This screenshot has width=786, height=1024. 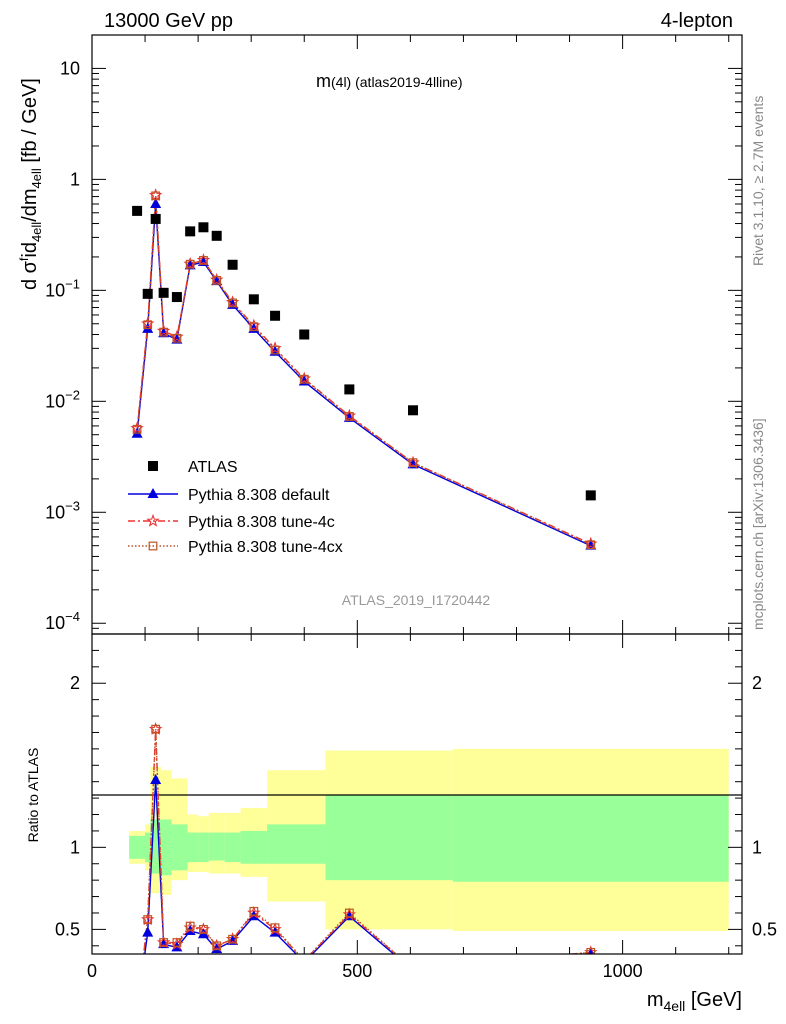 I want to click on ylabel-mid2: /dm, so click(x=30, y=204).